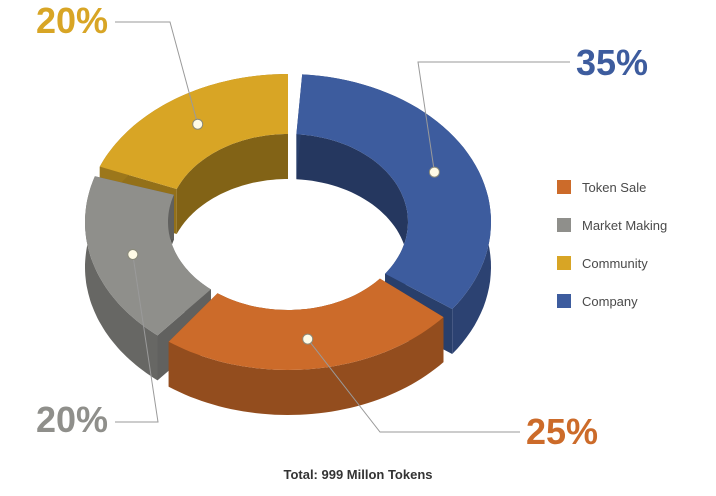 This screenshot has width=716, height=496. I want to click on leader-dot-company, so click(434, 172).